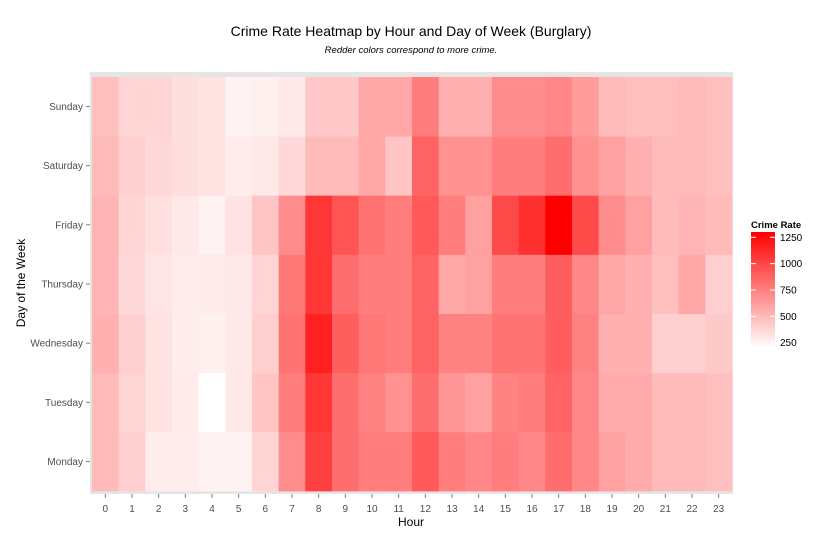  Describe the element at coordinates (452, 509) in the screenshot. I see `x-tick-label: 13` at that location.